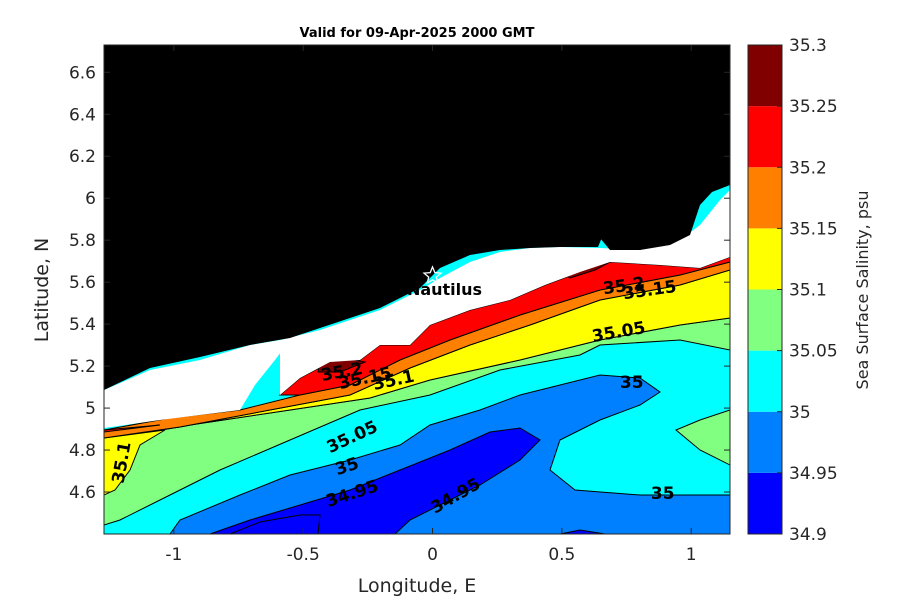 Image resolution: width=900 pixels, height=604 pixels. I want to click on colorbar: 34.9 34.95 35 35.05 35.1 35.15 35.2 35.25 35.3, so click(792, 290).